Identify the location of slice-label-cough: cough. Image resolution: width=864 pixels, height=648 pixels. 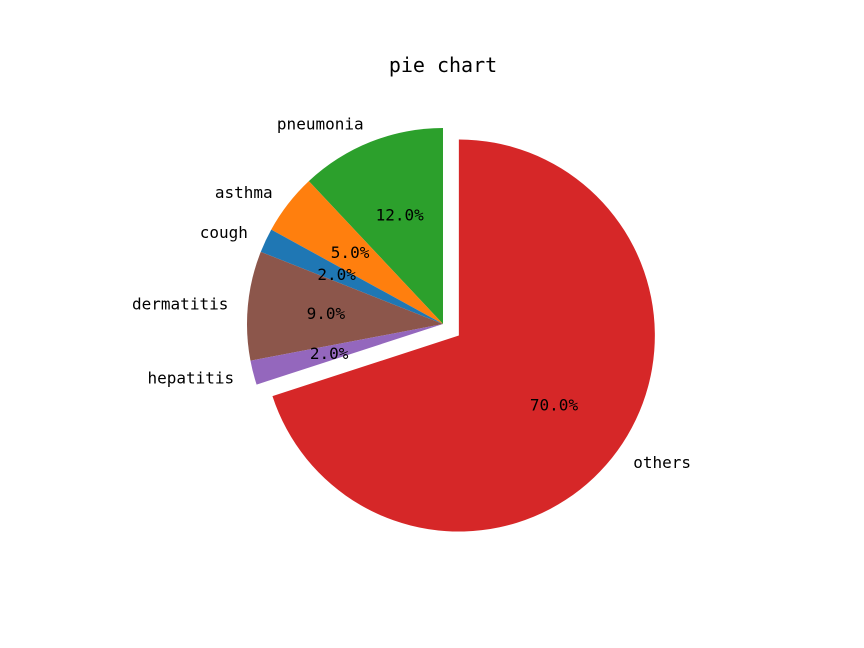
(224, 232).